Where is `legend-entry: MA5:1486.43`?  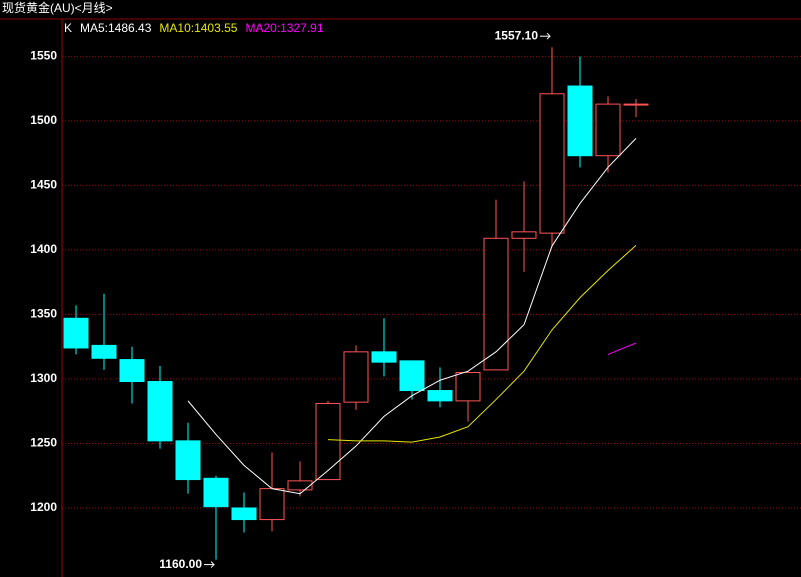 legend-entry: MA5:1486.43 is located at coordinates (116, 28).